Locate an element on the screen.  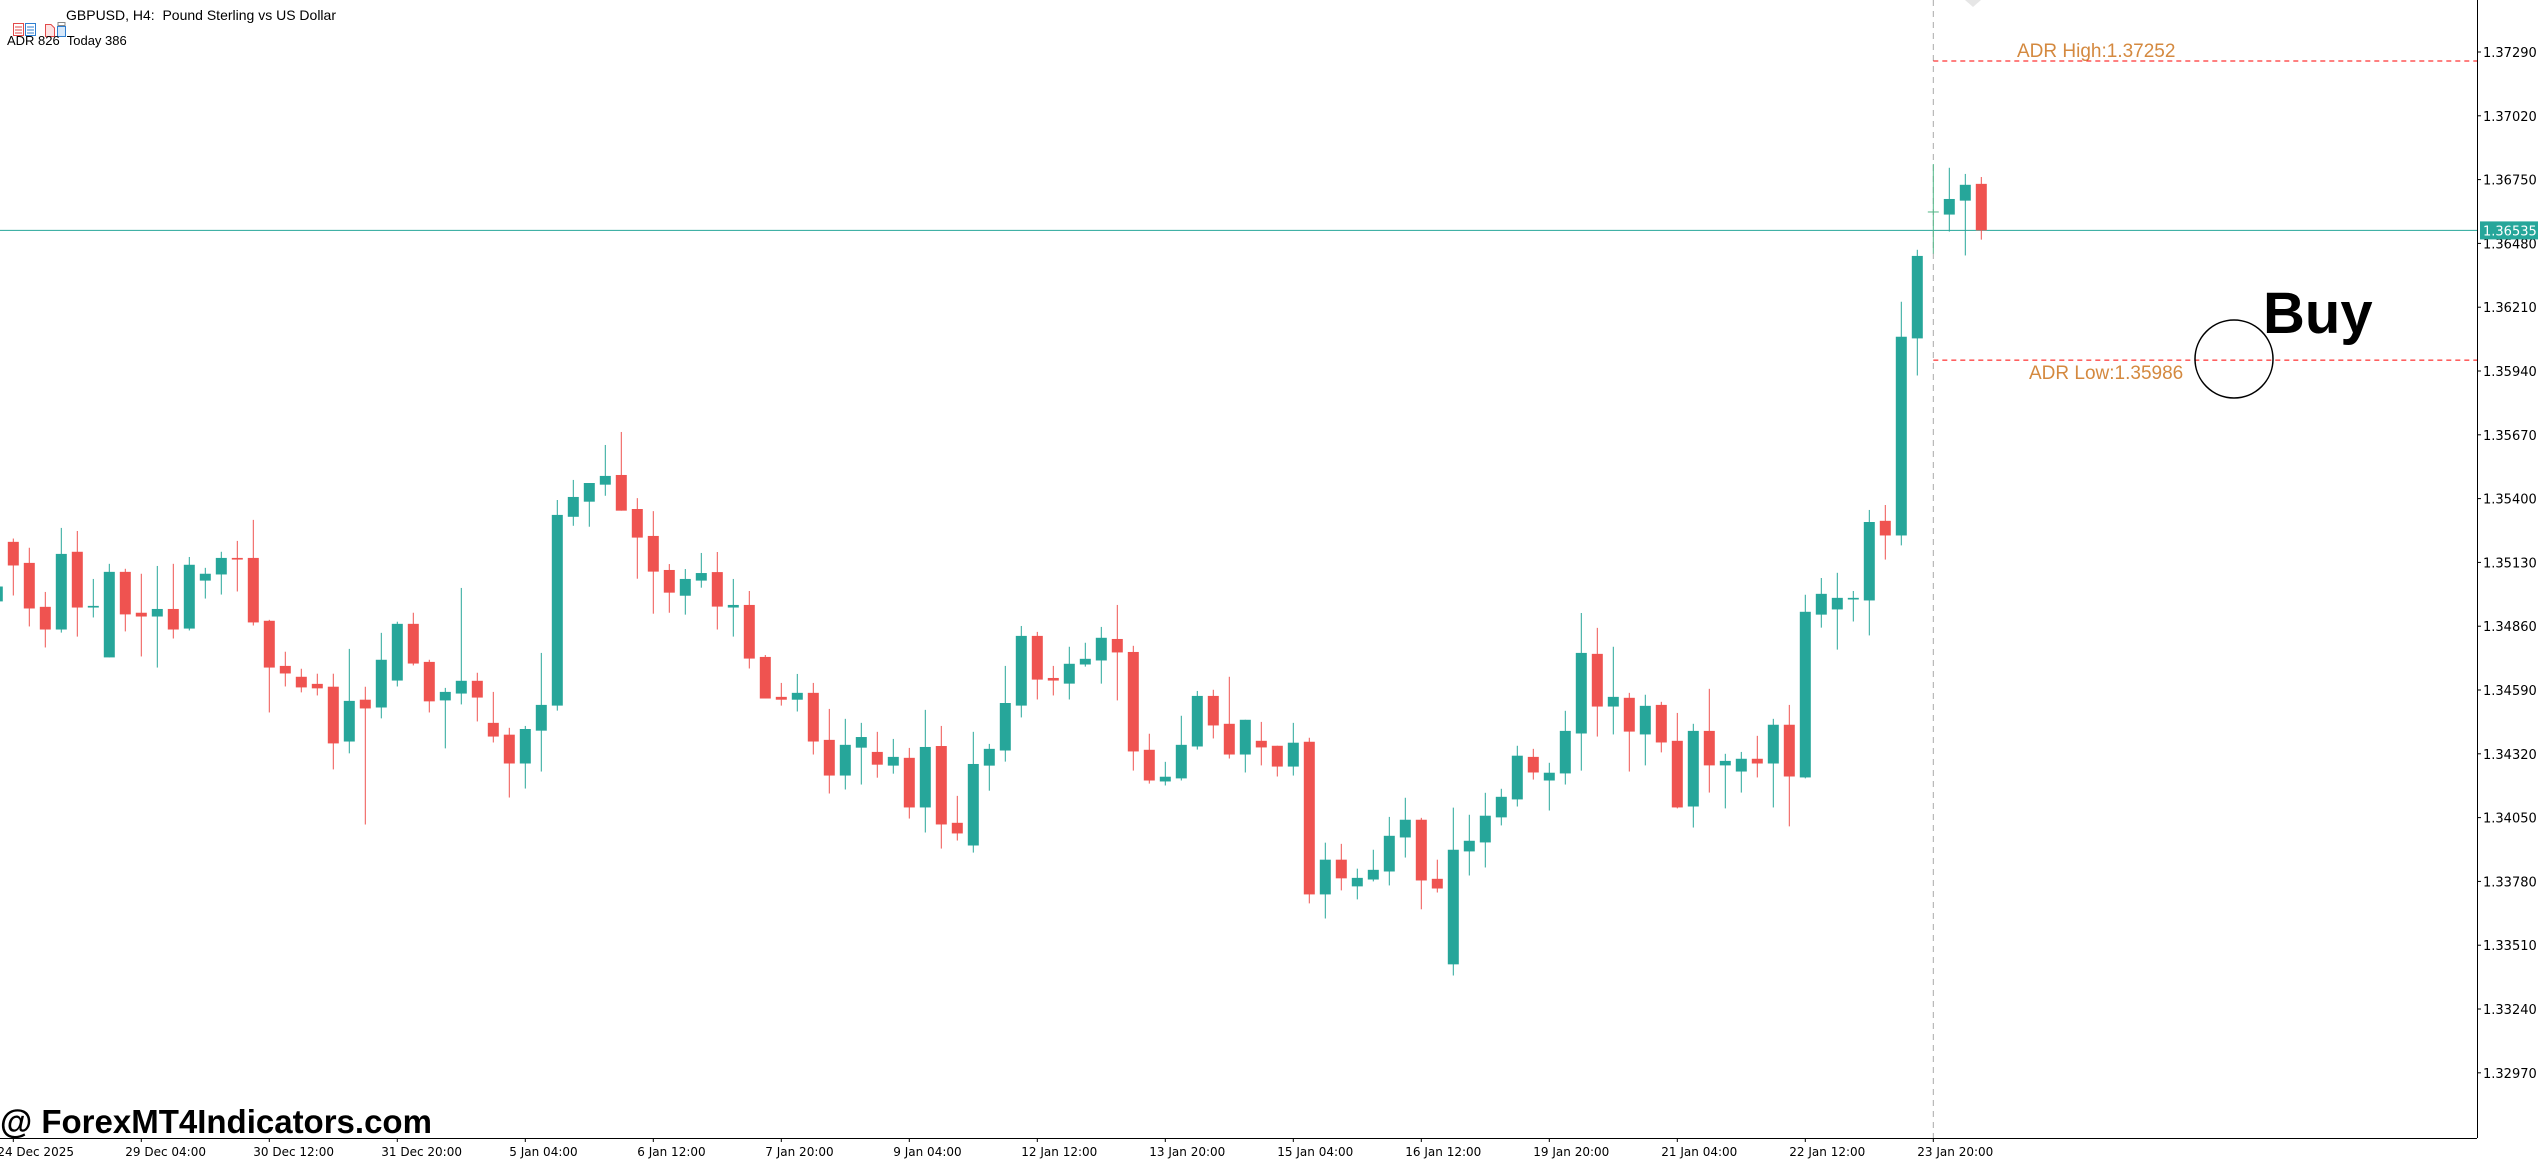
time-tick-label: 24 Dec 2025 is located at coordinates (37, 1152).